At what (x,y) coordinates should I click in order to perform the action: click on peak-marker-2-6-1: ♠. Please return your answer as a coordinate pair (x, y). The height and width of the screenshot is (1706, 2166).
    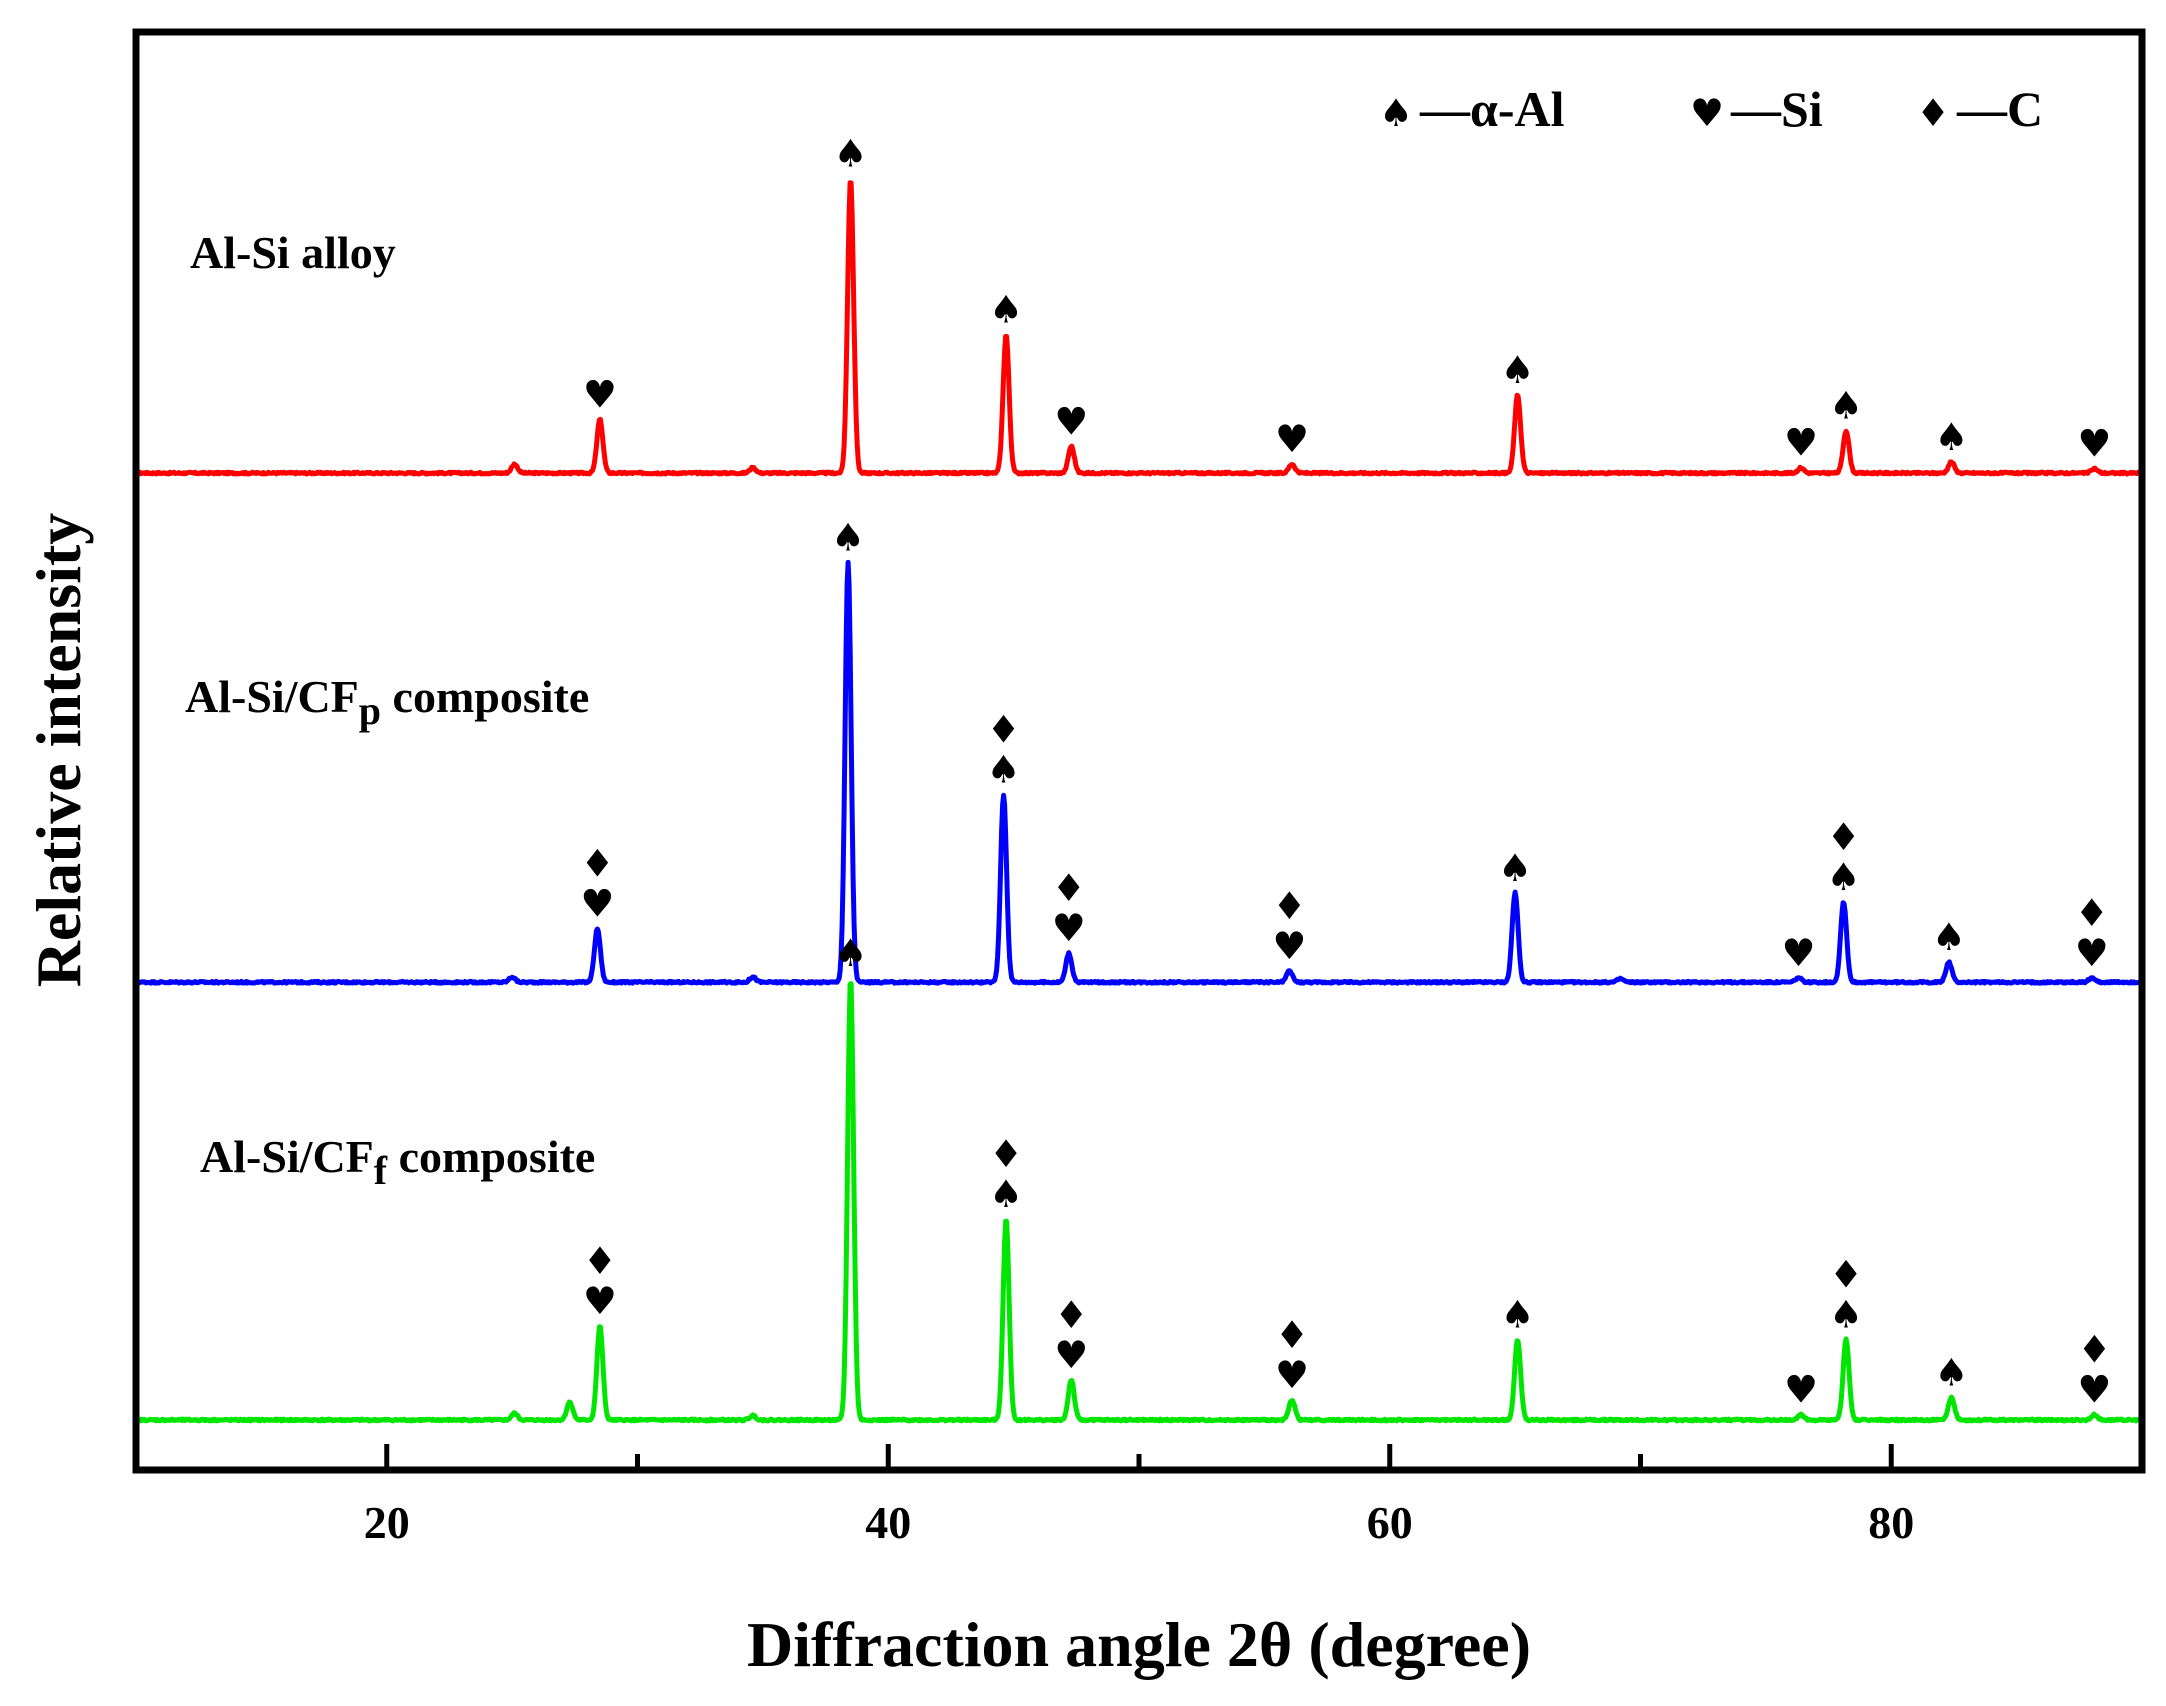
    Looking at the image, I should click on (1515, 868).